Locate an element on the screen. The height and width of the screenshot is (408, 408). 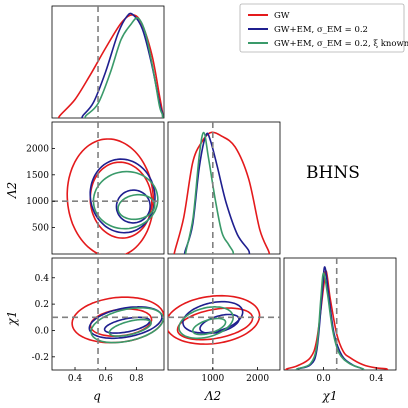
panel-content-q_L2 is located at coordinates (112, 196).